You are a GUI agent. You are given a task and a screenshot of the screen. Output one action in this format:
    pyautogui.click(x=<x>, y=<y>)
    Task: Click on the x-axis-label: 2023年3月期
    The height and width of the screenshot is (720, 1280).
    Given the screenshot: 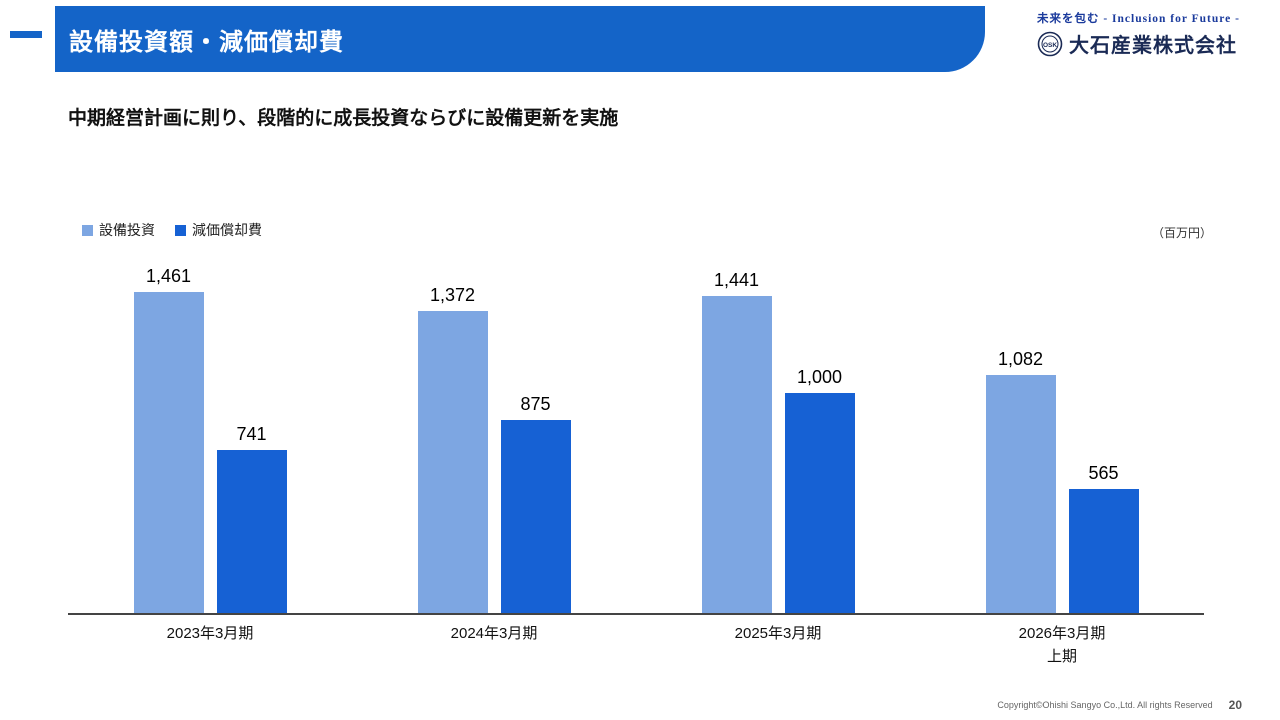 What is the action you would take?
    pyautogui.click(x=210, y=633)
    